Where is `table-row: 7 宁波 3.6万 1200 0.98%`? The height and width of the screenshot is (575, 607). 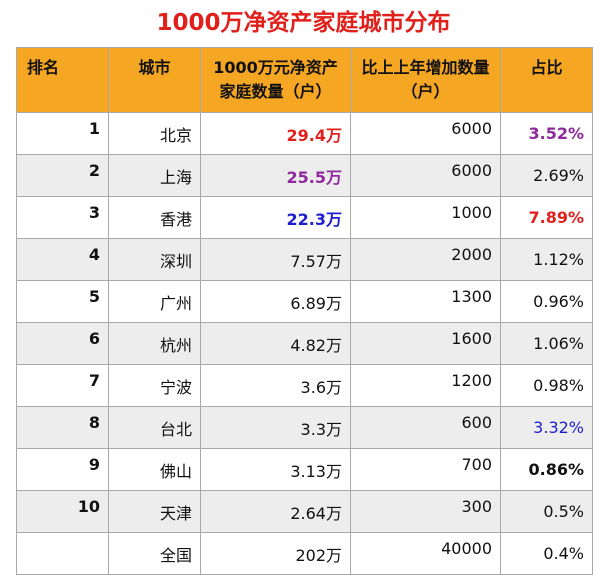
table-row: 7 宁波 3.6万 1200 0.98% is located at coordinates (304, 385).